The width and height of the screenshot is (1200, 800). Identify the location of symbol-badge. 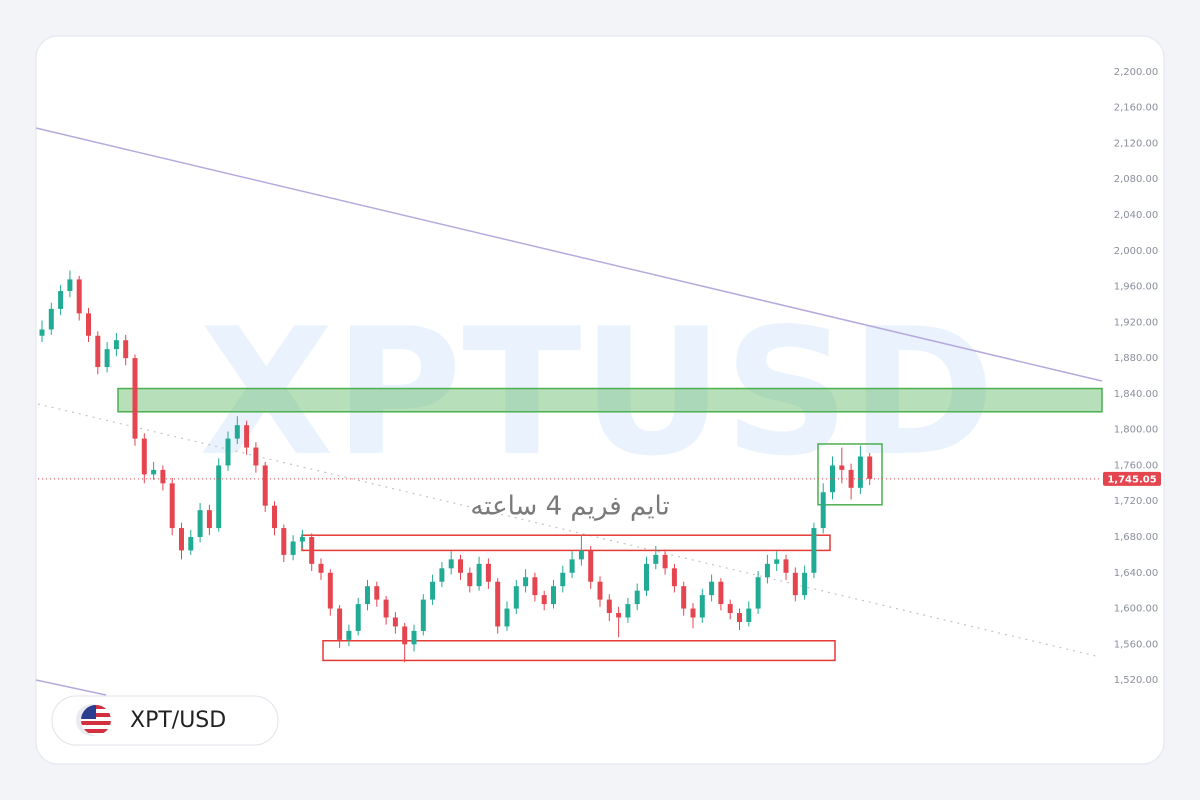
(165, 720).